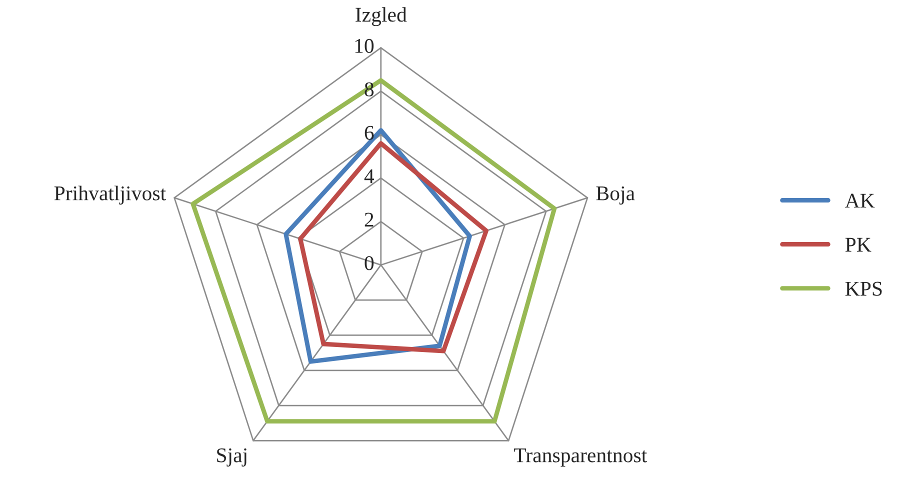  What do you see at coordinates (615, 195) in the screenshot?
I see `spoke-label: Boja` at bounding box center [615, 195].